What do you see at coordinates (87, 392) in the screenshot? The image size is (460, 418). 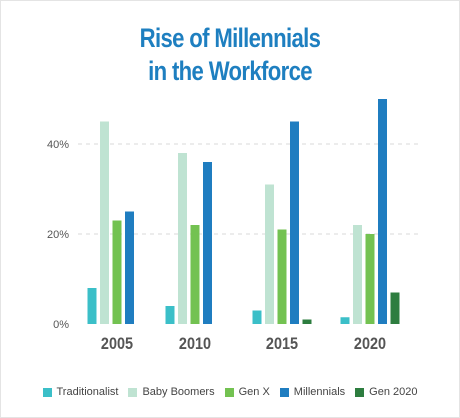 I see `legend-label: Traditionalist` at bounding box center [87, 392].